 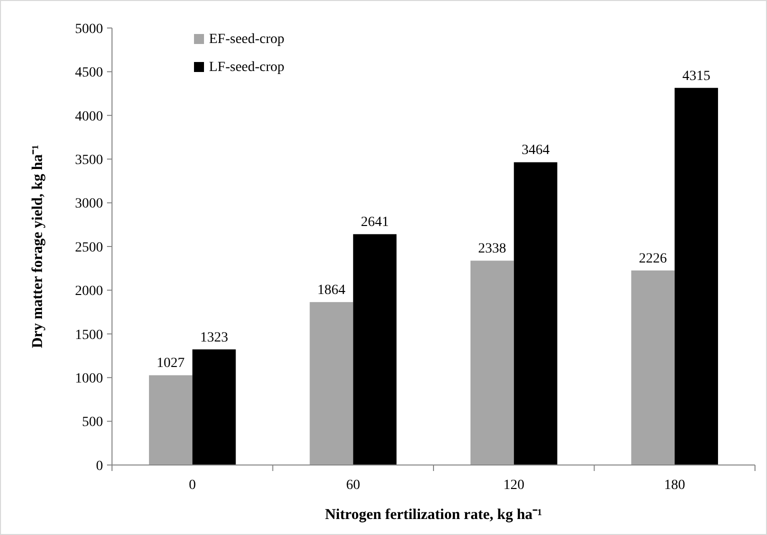 What do you see at coordinates (331, 290) in the screenshot?
I see `data-label: 1864` at bounding box center [331, 290].